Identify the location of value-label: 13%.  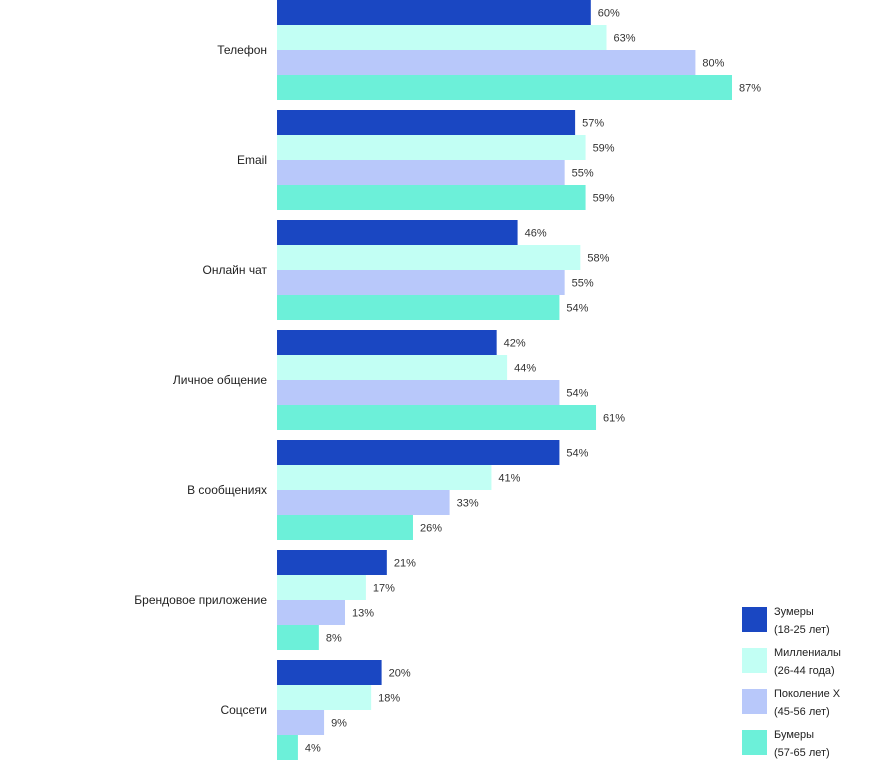
(363, 614).